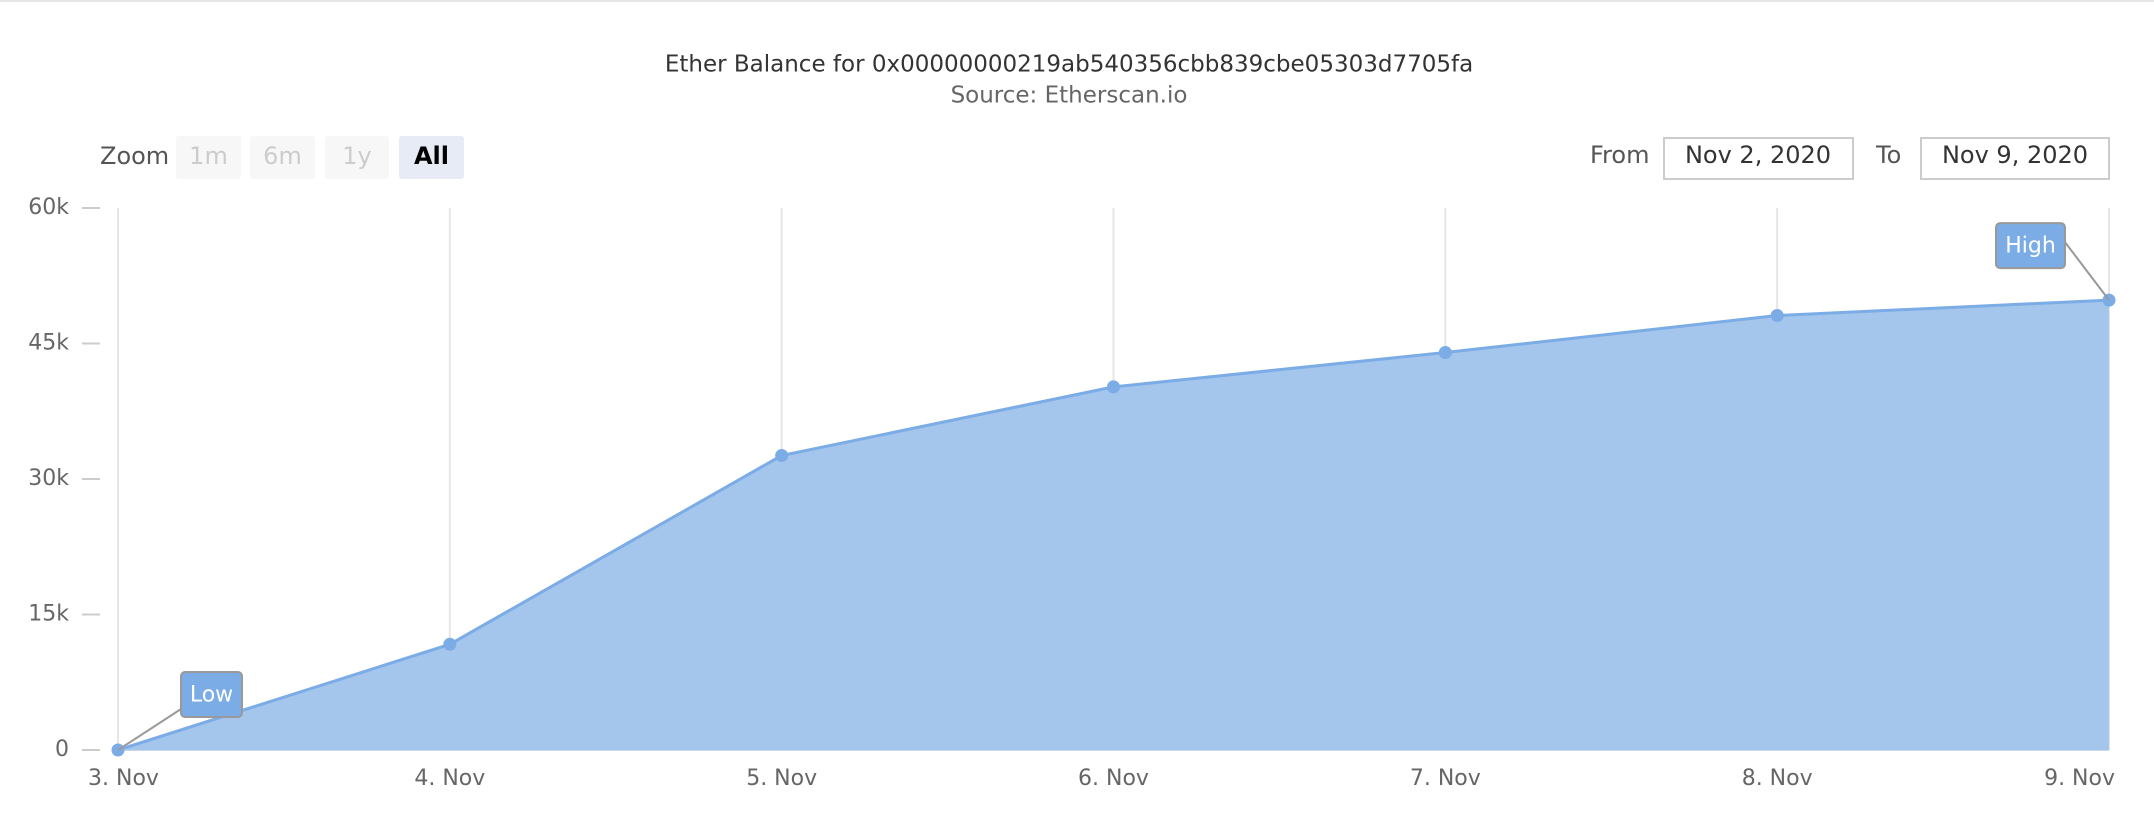 Image resolution: width=2154 pixels, height=824 pixels. I want to click on annotation-label: Low, so click(211, 695).